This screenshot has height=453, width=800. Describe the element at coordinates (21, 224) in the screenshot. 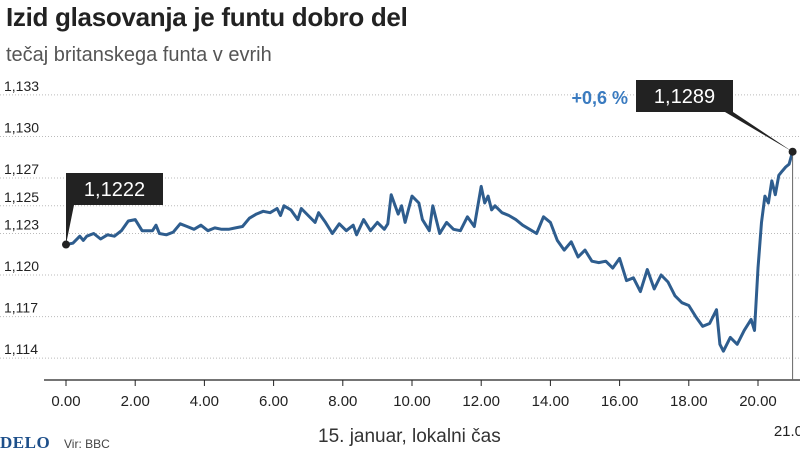

I see `y-tick-label: 1,123` at that location.